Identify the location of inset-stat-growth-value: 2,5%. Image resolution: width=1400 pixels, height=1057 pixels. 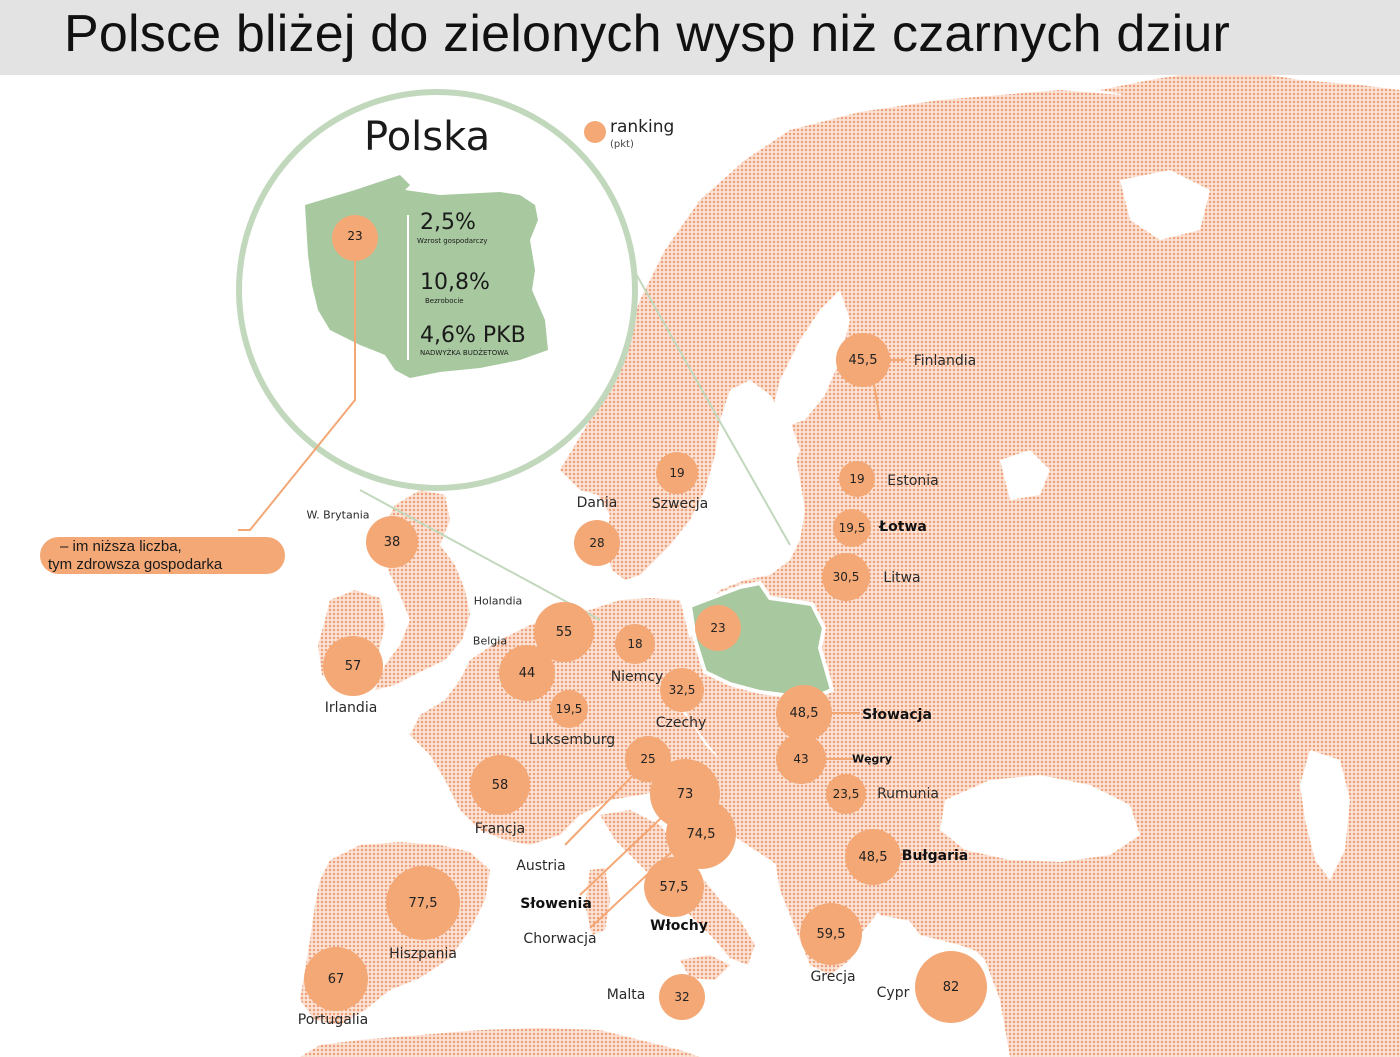
(448, 222).